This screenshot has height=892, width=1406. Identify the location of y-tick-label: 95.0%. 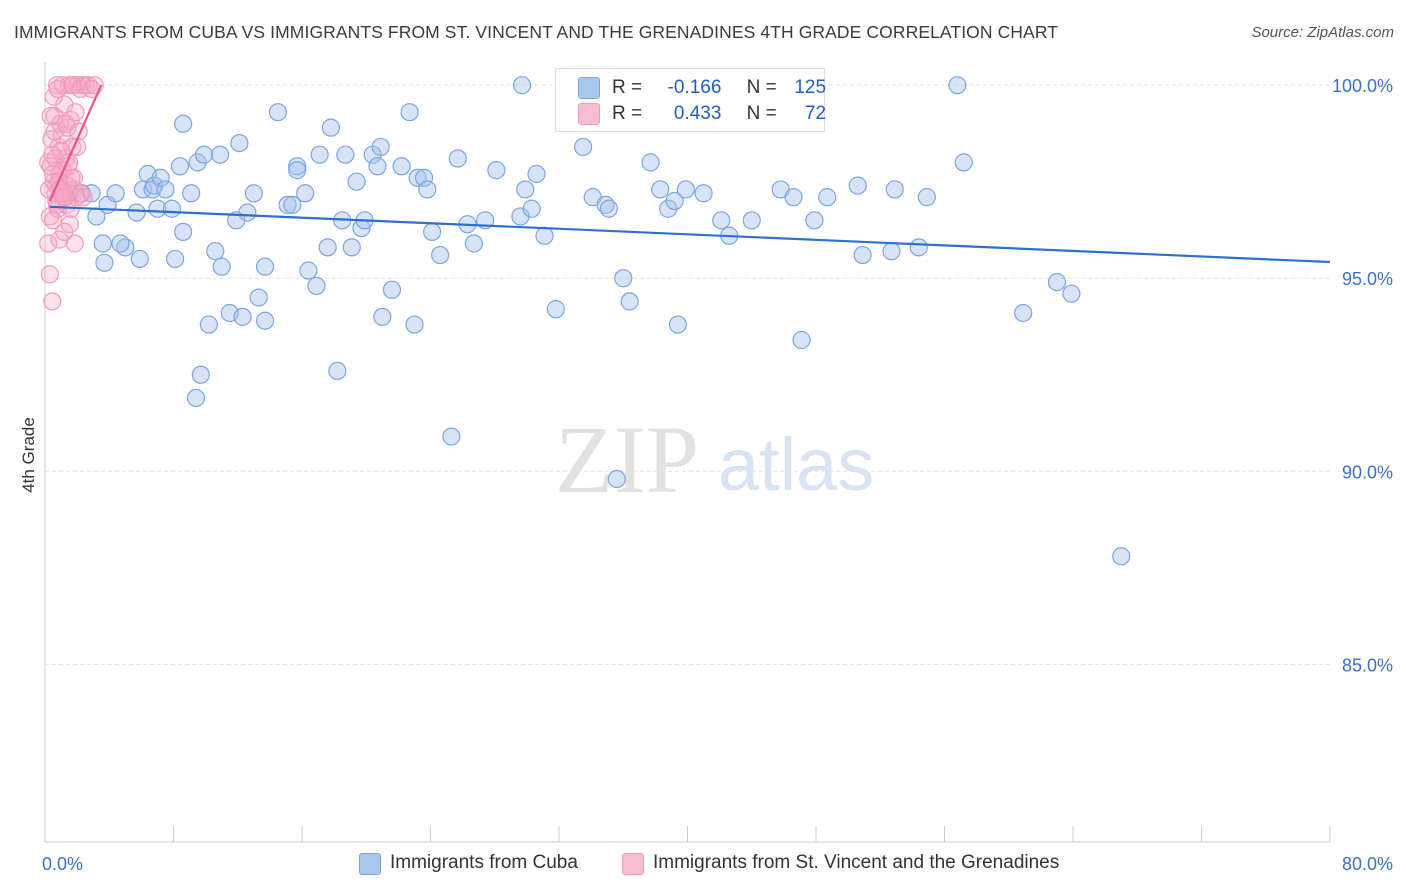
(1367, 279).